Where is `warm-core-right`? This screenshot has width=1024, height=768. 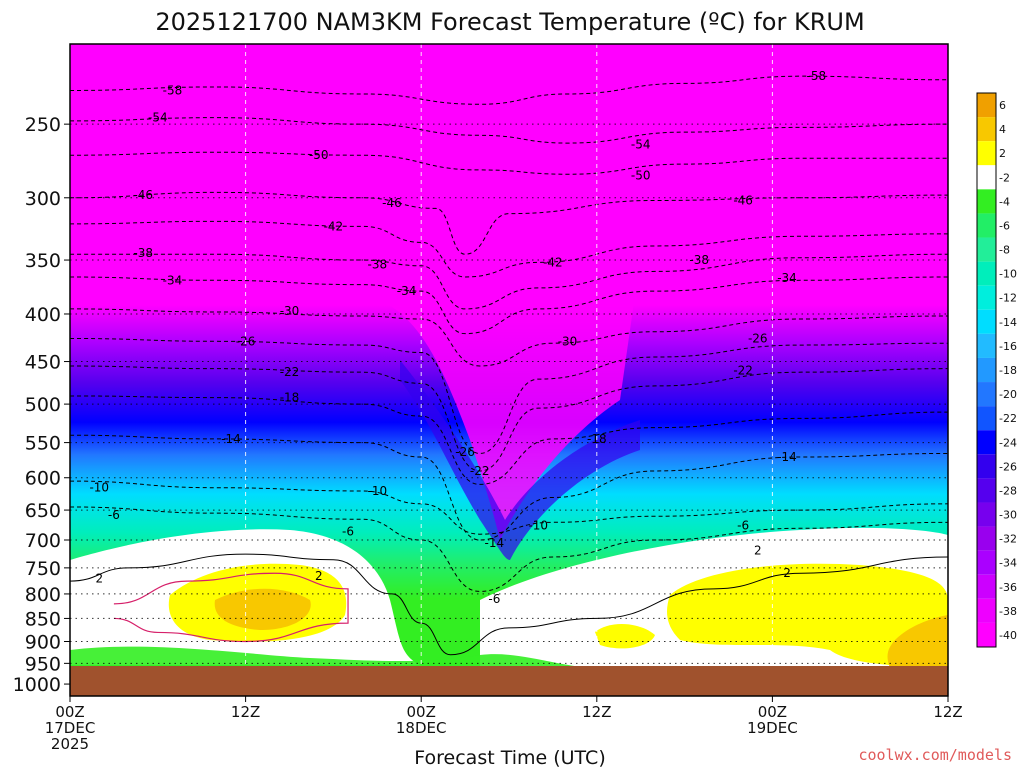
warm-core-right is located at coordinates (807, 615).